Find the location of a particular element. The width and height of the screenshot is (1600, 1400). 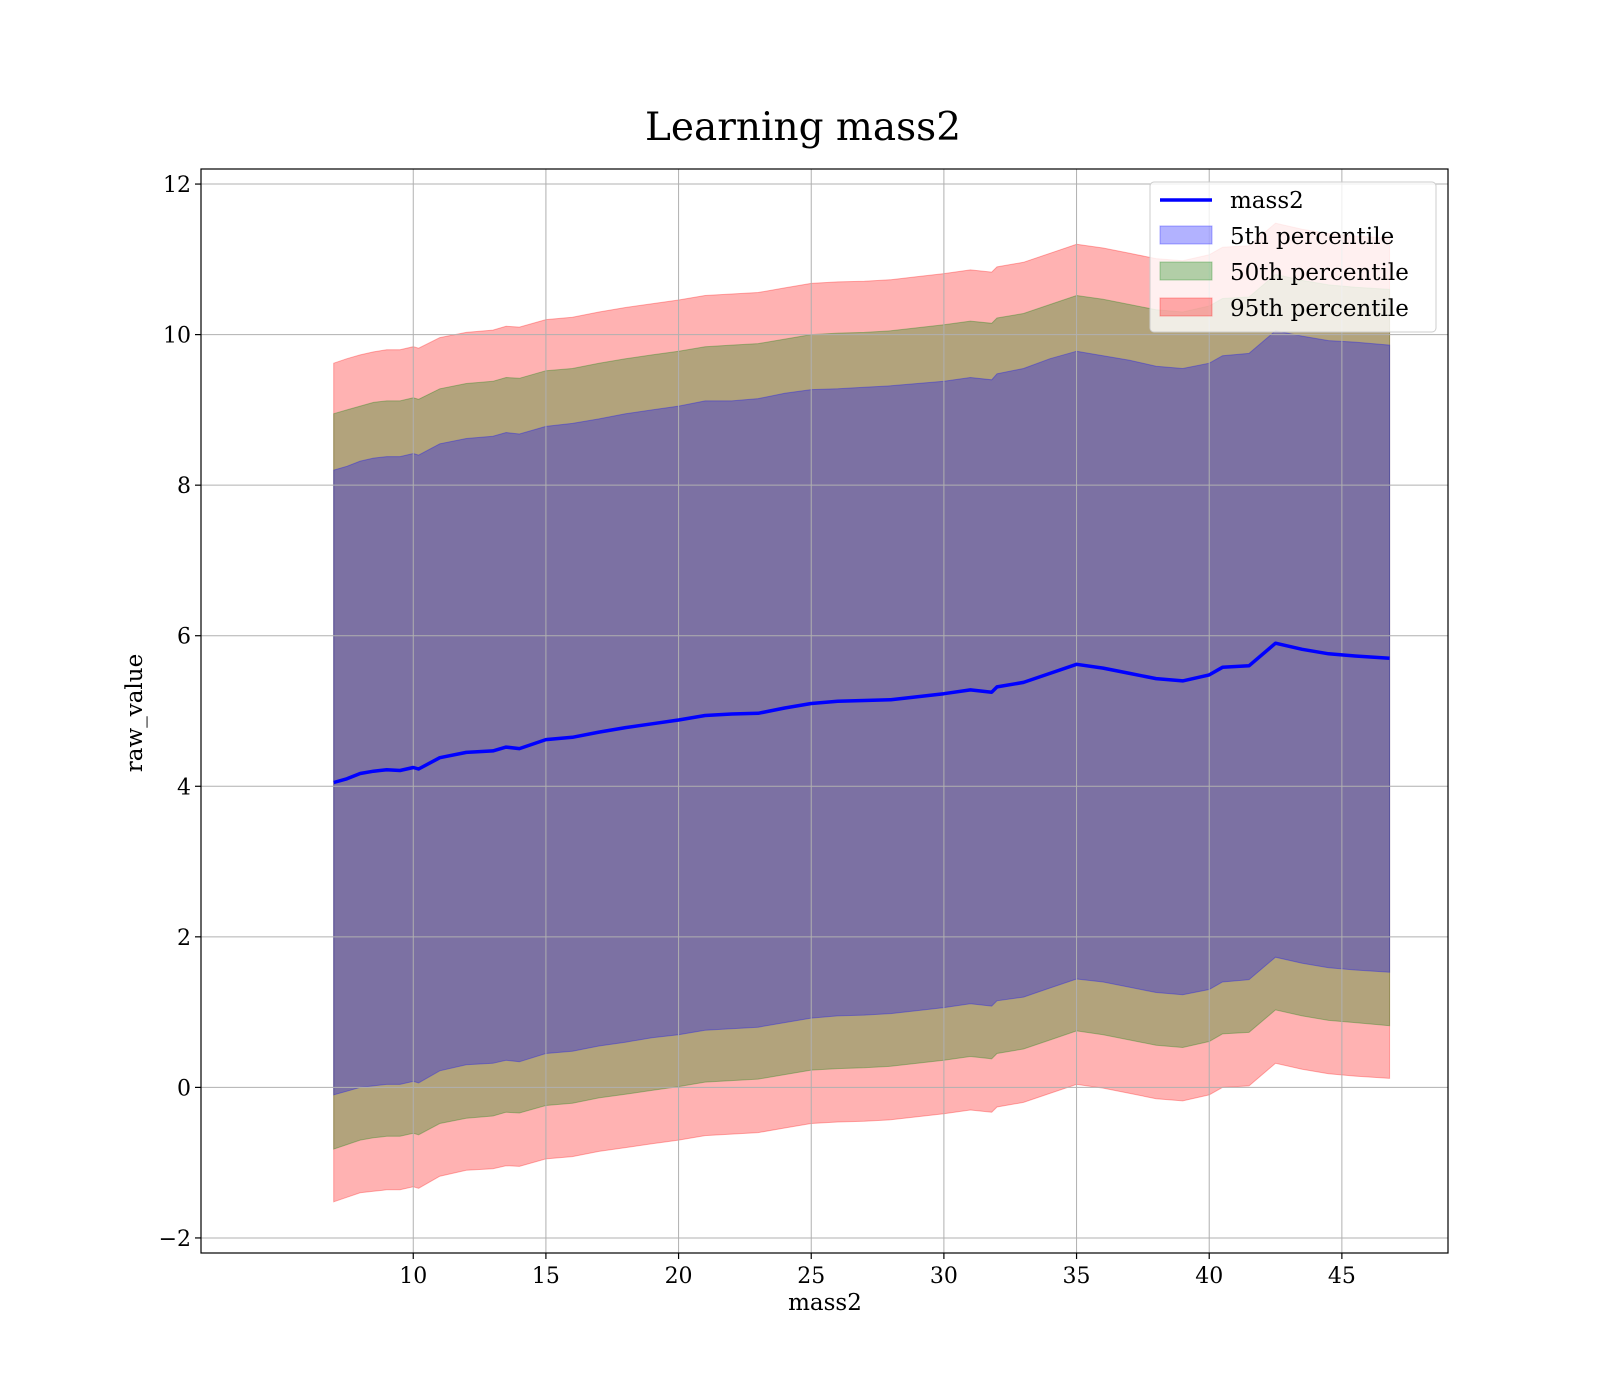

legend-box is located at coordinates (1293, 257).